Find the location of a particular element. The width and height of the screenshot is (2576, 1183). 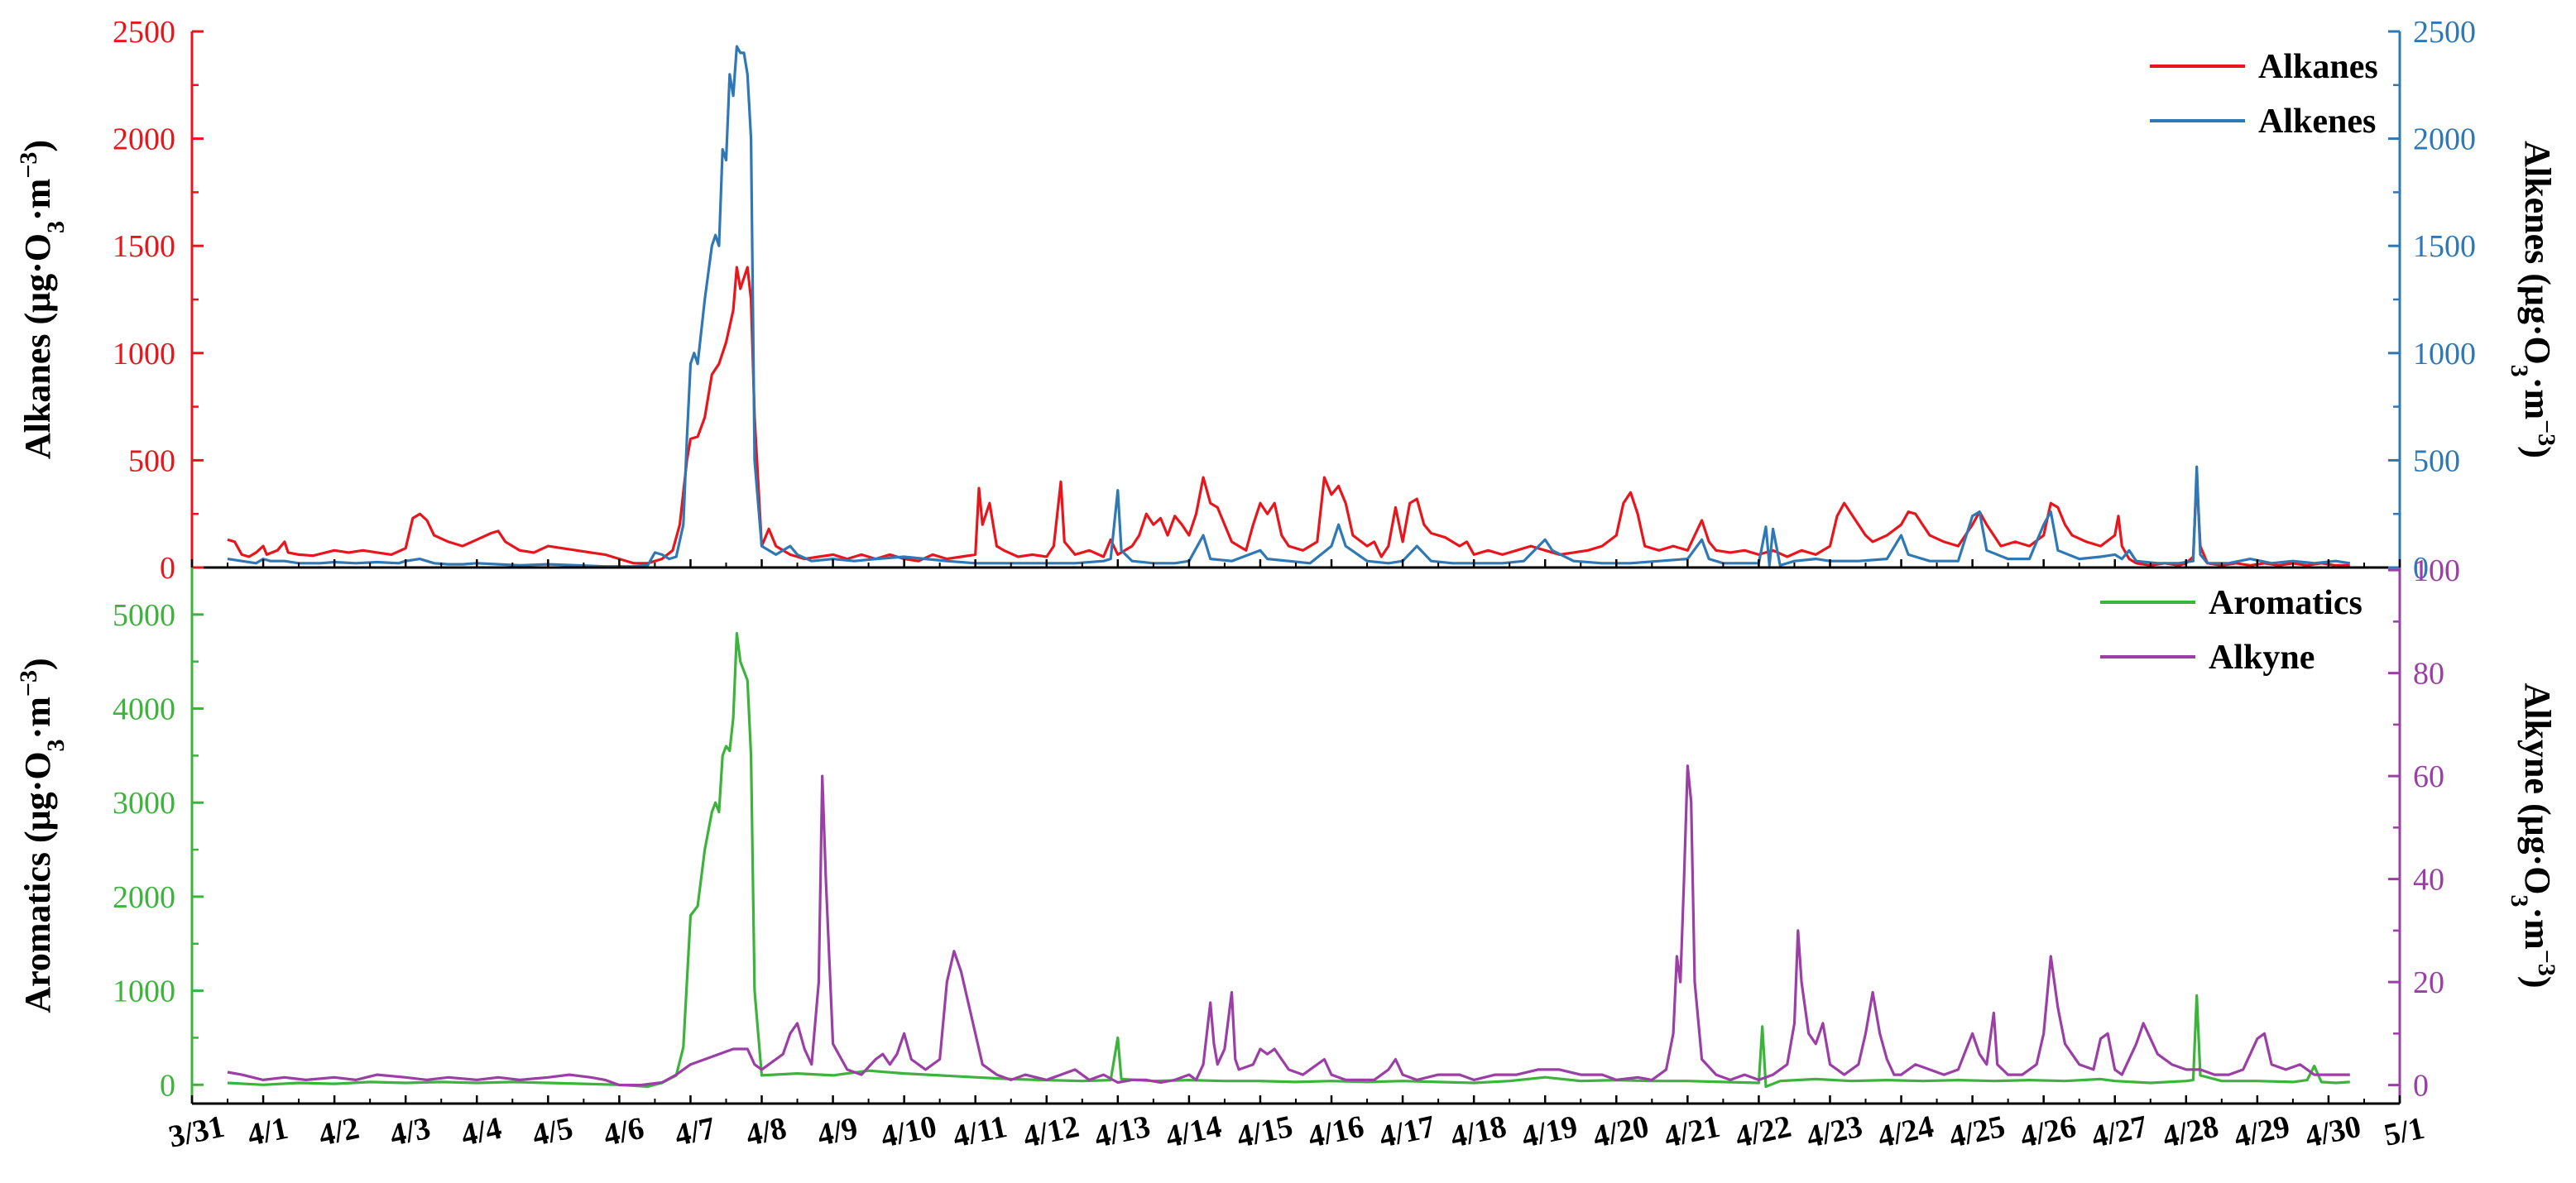

x-tick-label: 4/13 is located at coordinates (1122, 1132).